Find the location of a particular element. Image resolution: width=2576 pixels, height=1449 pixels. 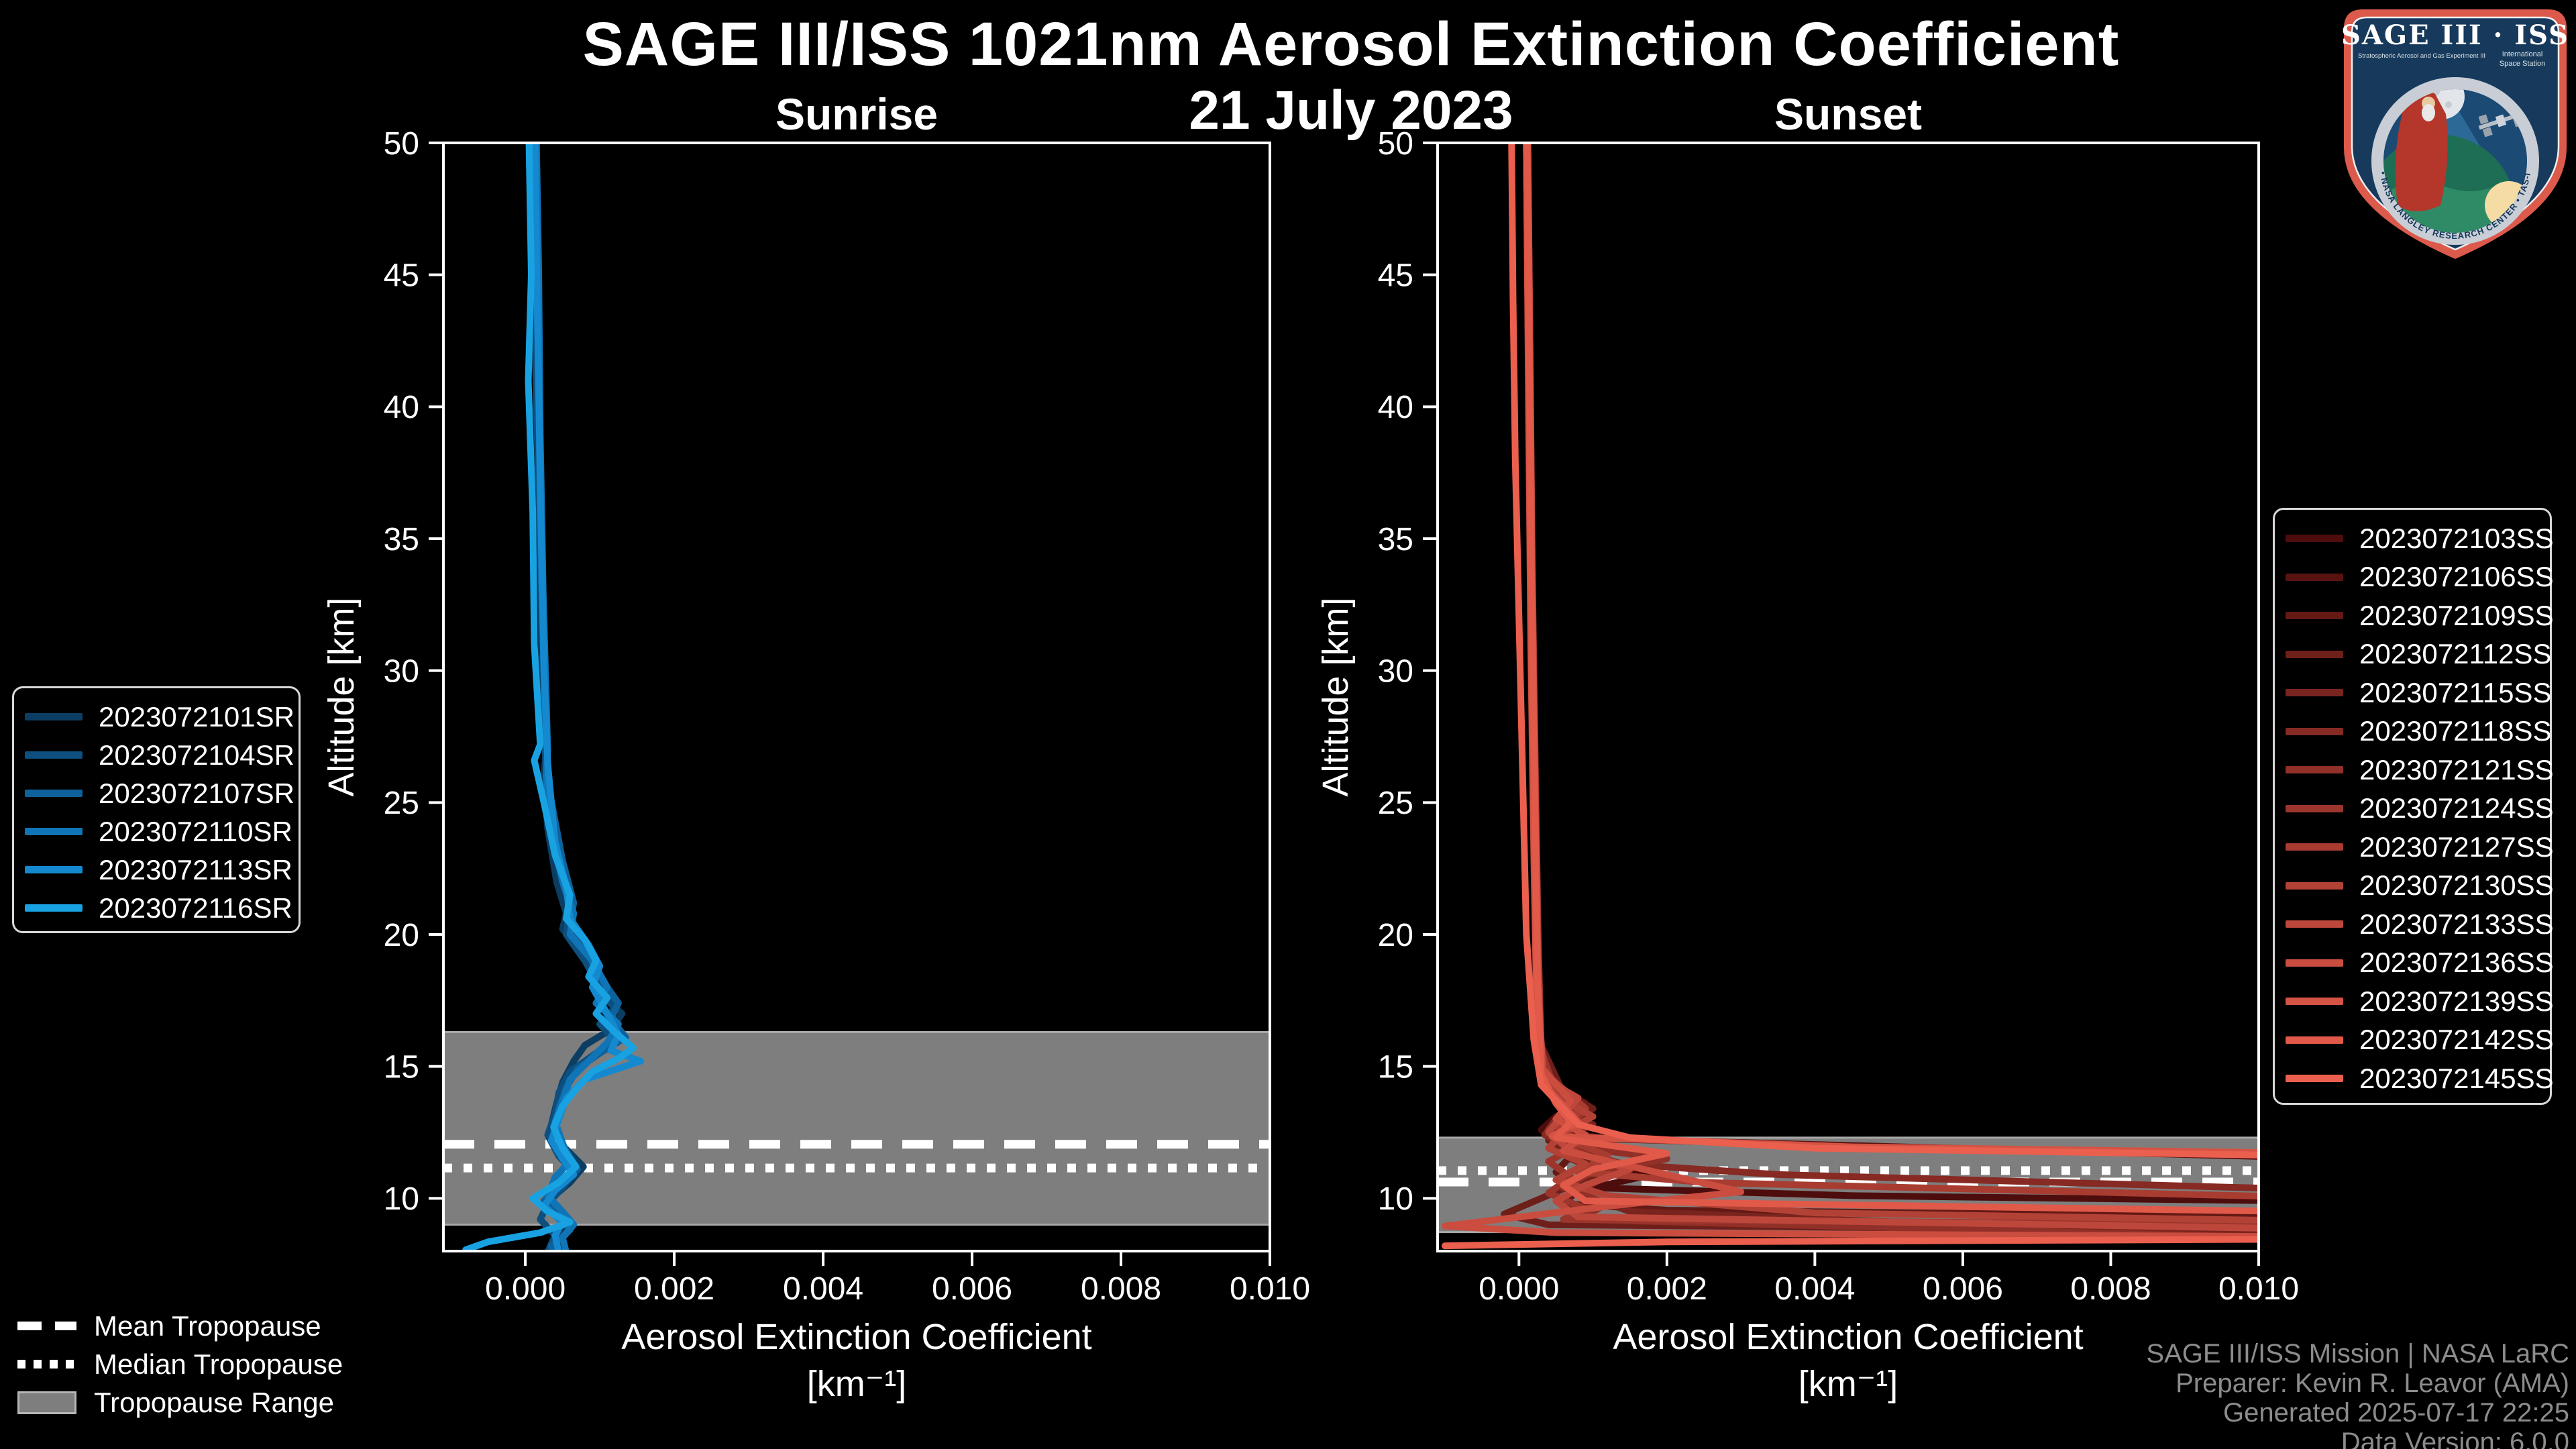

x-tick-label: 0.008 is located at coordinates (1121, 1289).